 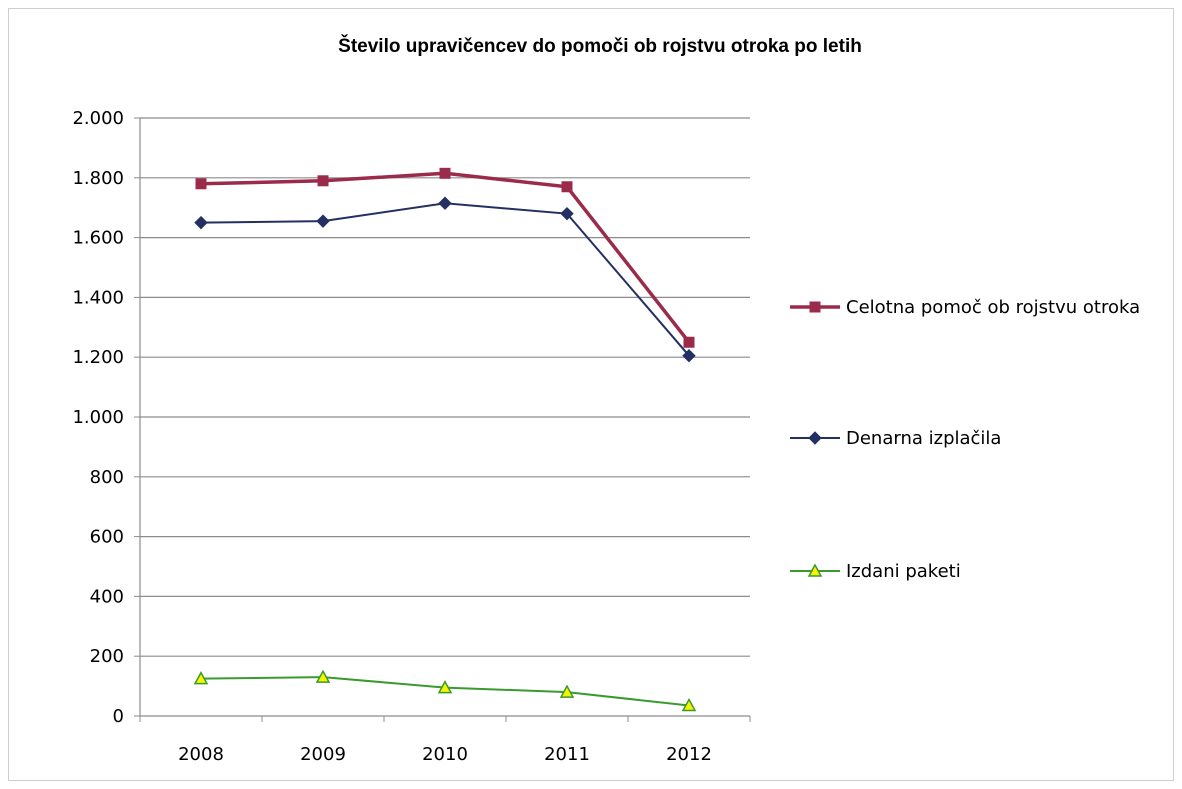 I want to click on y-tick-label: 400, so click(x=107, y=596).